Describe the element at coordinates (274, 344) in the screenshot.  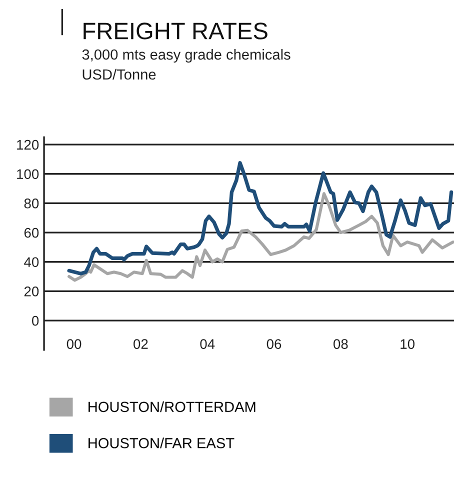
I see `x-tick-label: 06` at that location.